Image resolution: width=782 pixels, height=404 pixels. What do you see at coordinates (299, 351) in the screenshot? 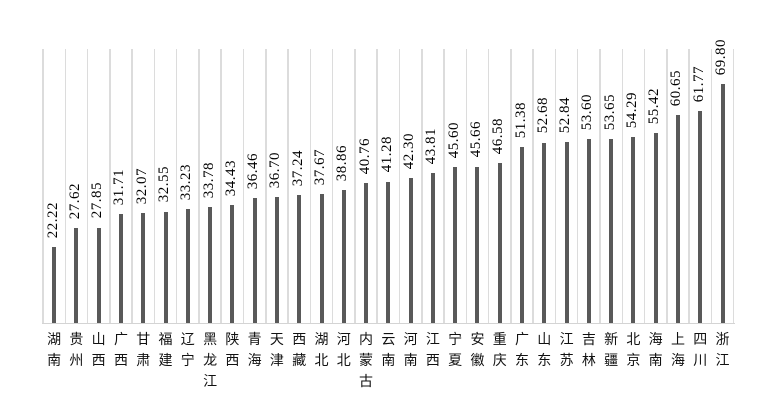
I see `category-label: 西 藏` at bounding box center [299, 351].